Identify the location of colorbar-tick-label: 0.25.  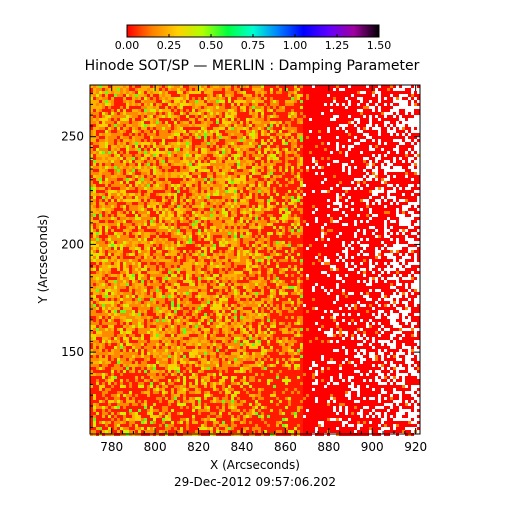
(169, 45).